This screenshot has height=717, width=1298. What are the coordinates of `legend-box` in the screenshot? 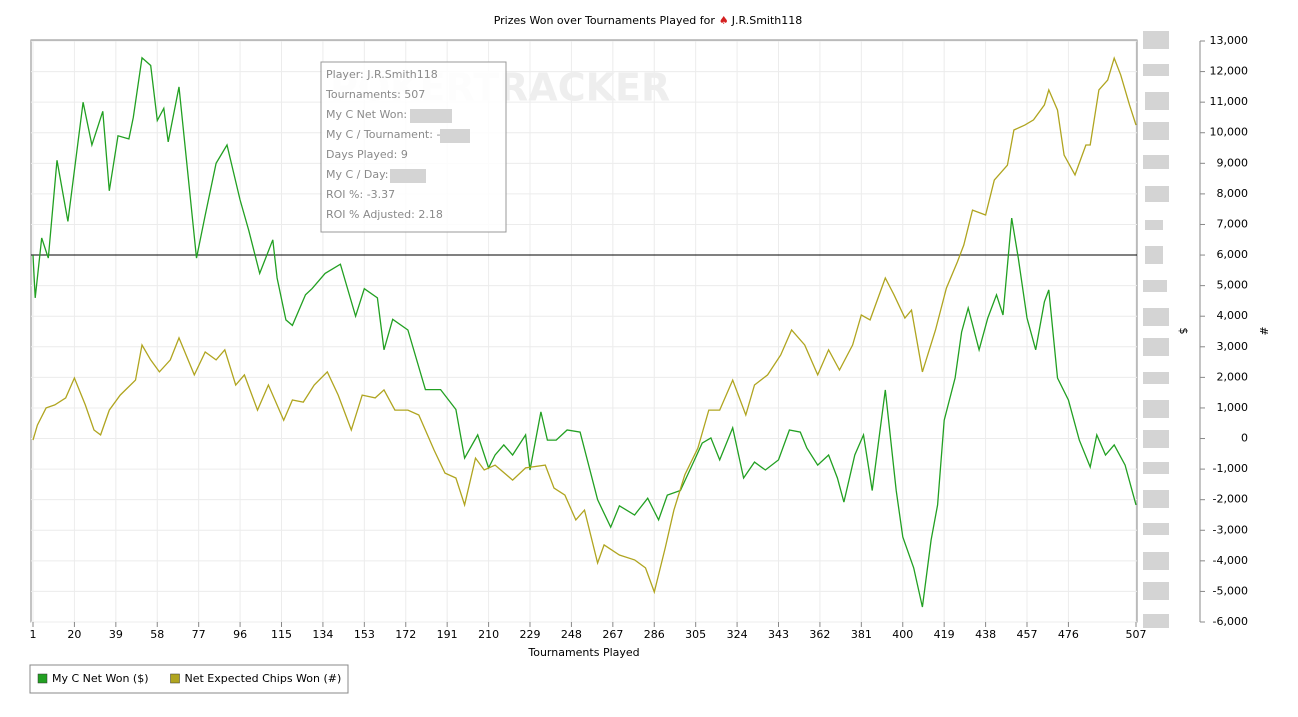 It's located at (189, 679).